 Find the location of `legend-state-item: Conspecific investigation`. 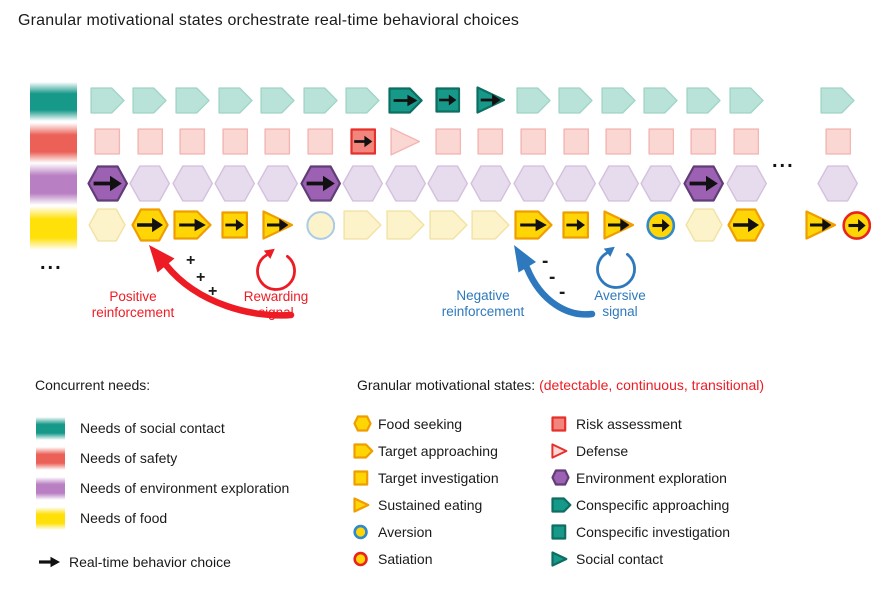

legend-state-item: Conspecific investigation is located at coordinates (640, 531).